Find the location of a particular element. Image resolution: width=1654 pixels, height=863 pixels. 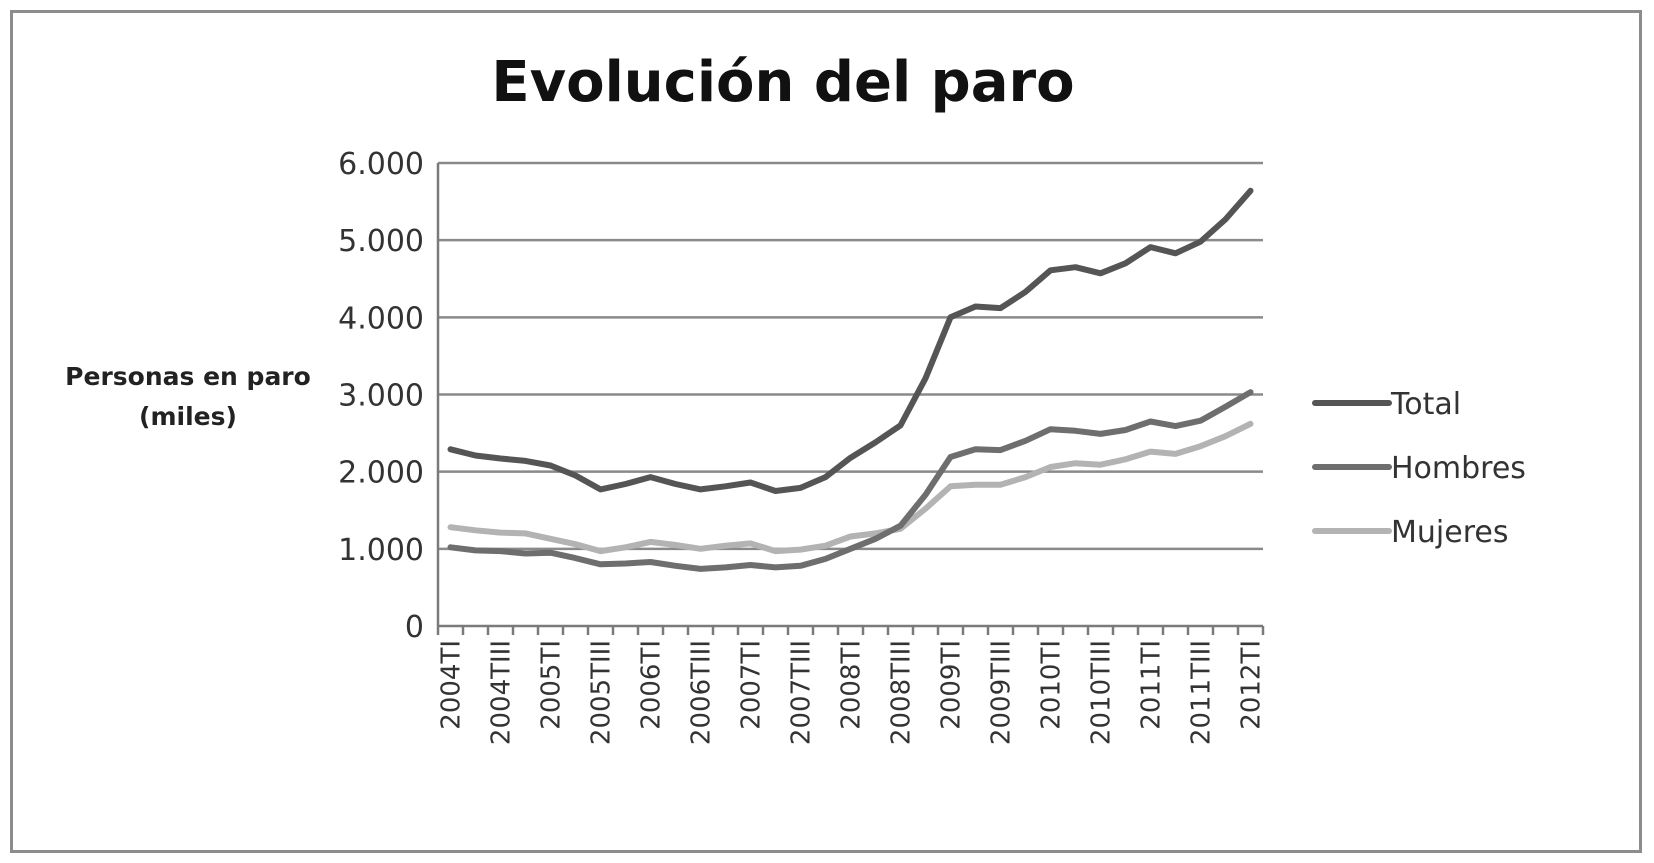

x-tick-label: 2004TI is located at coordinates (452, 685).